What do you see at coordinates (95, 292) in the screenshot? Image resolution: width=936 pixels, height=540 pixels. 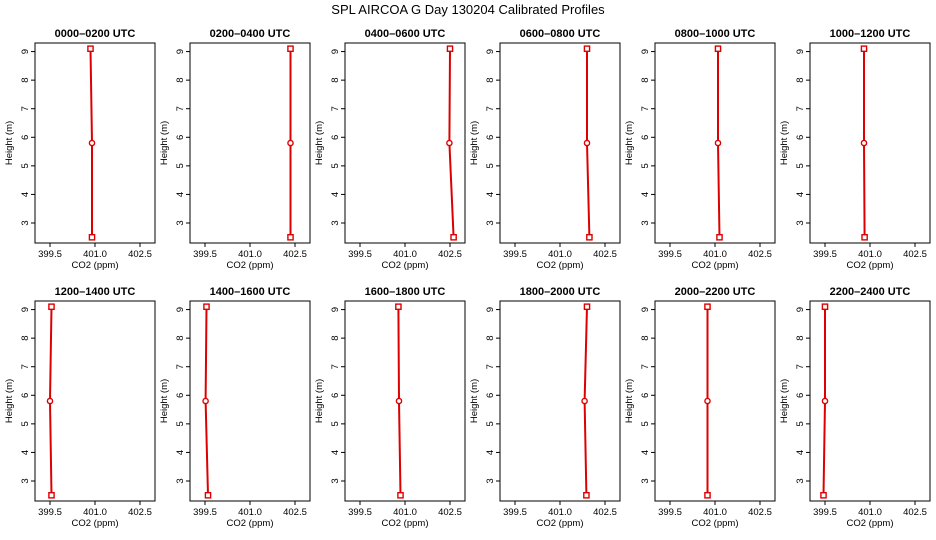 I see `panel-title: 1200–1400 UTC` at bounding box center [95, 292].